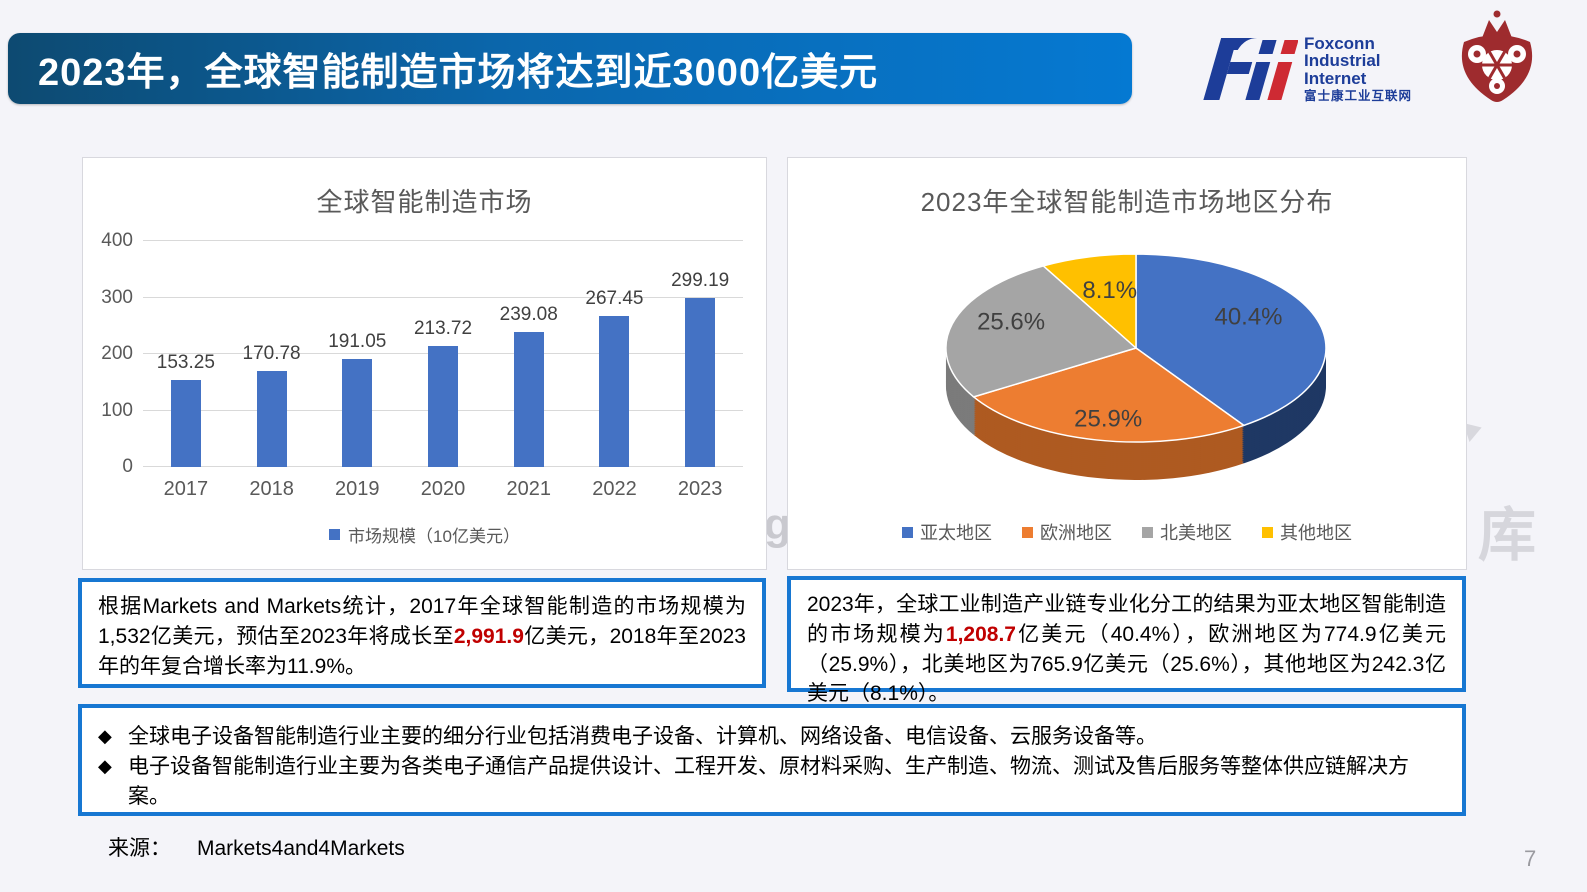  What do you see at coordinates (357, 342) in the screenshot?
I see `bar-value-label: 191.05` at bounding box center [357, 342].